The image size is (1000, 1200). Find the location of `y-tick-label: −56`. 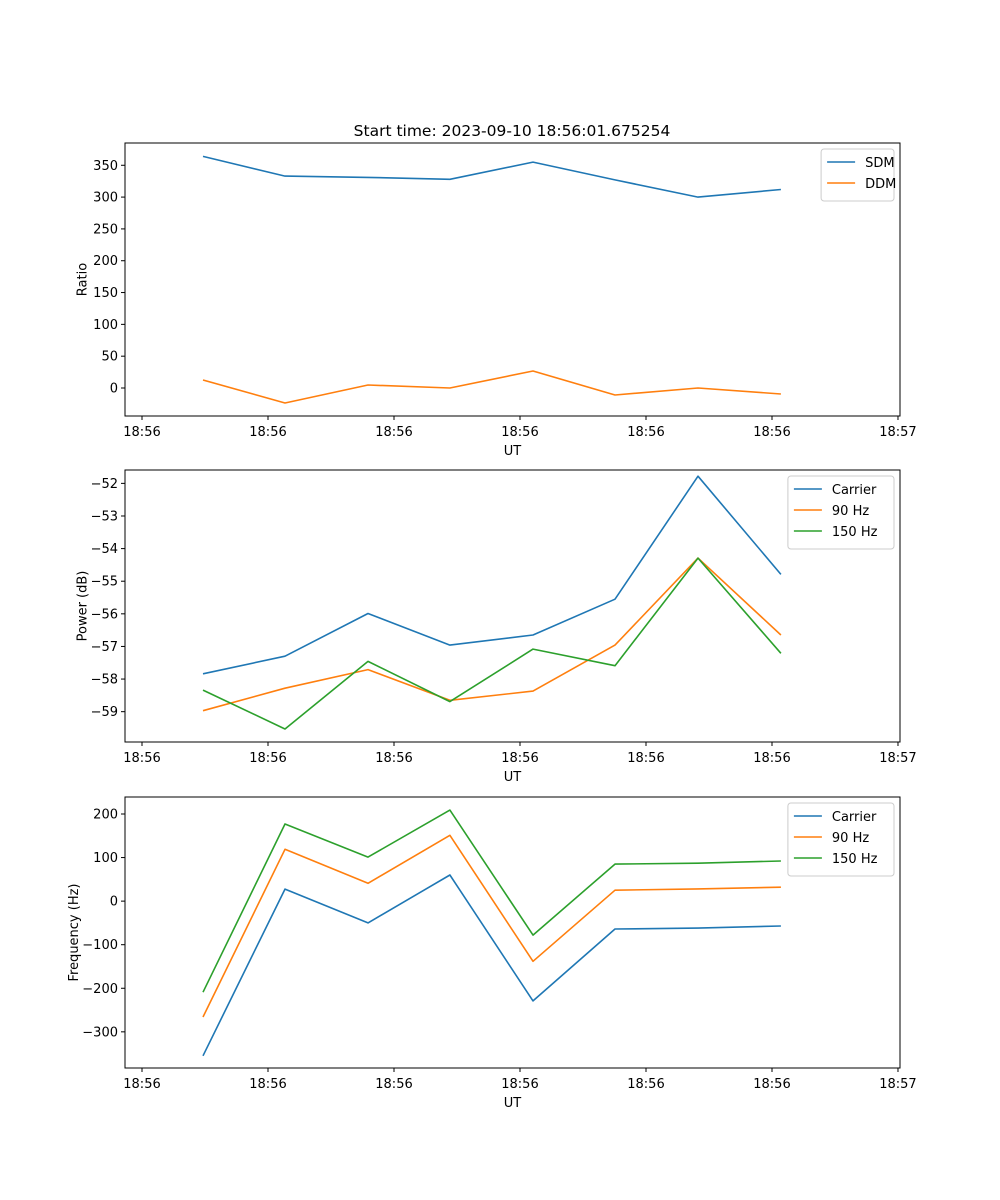

y-tick-label: −56 is located at coordinates (104, 614).